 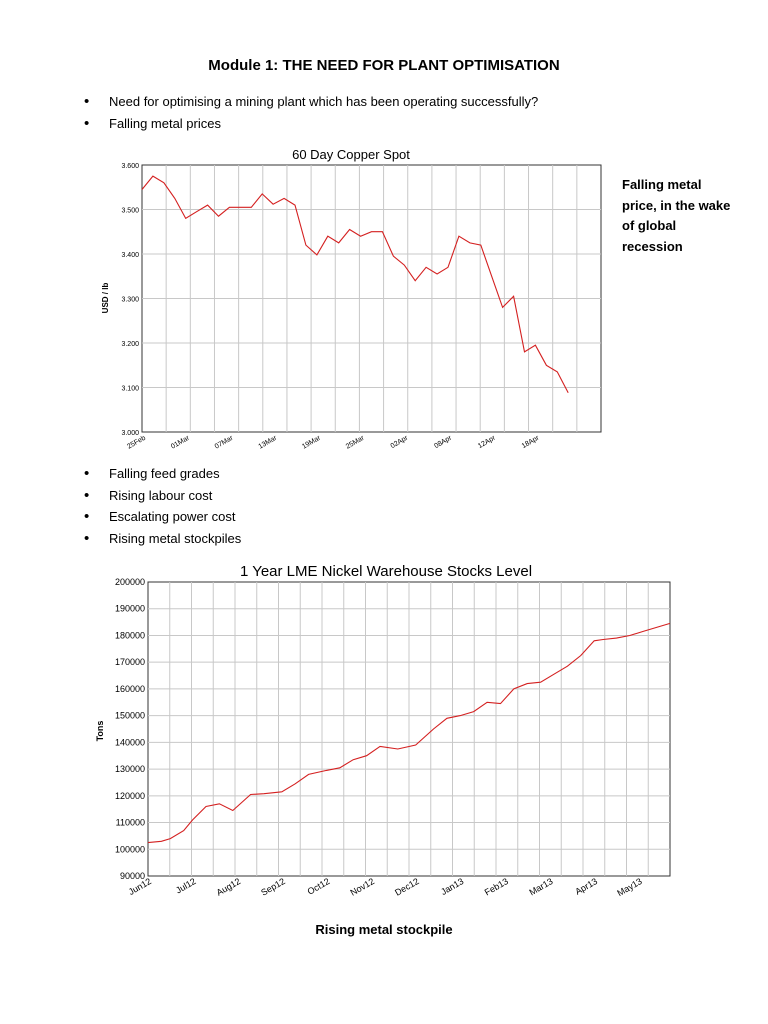 What do you see at coordinates (130, 716) in the screenshot?
I see `y-tick-label: 150000` at bounding box center [130, 716].